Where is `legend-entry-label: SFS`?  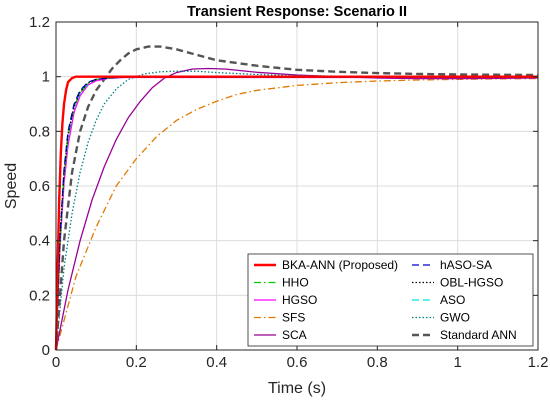
legend-entry-label: SFS is located at coordinates (293, 318).